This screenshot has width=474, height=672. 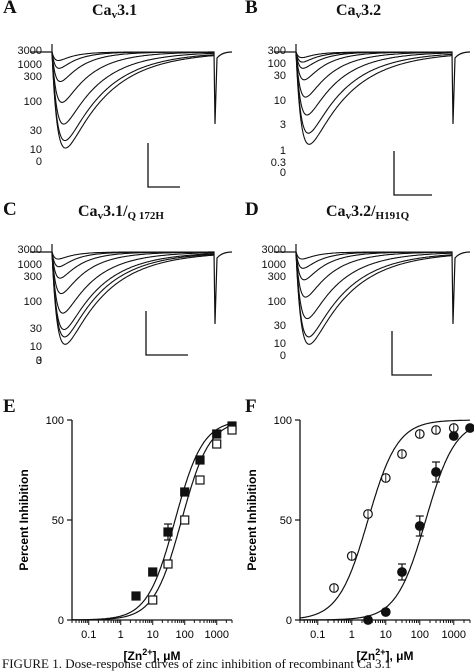 I want to click on panel-title-b: Cav3.2, so click(x=359, y=11).